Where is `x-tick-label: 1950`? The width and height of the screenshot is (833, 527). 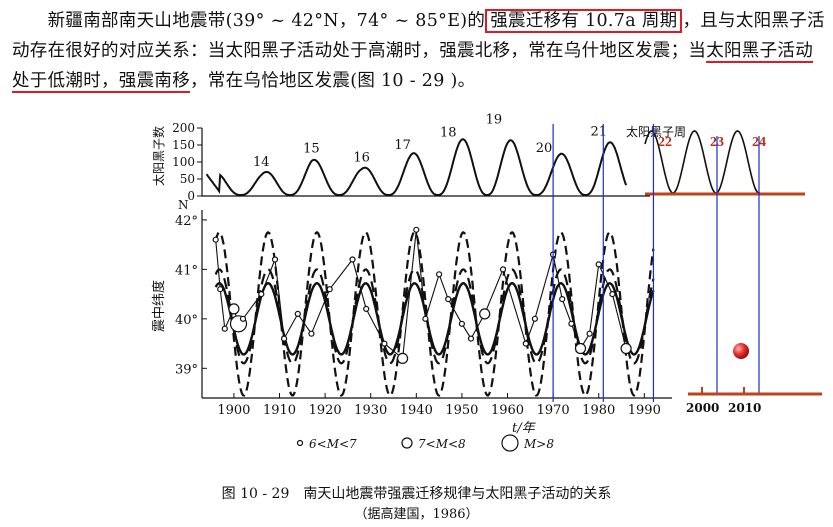
x-tick-label: 1950 is located at coordinates (461, 410).